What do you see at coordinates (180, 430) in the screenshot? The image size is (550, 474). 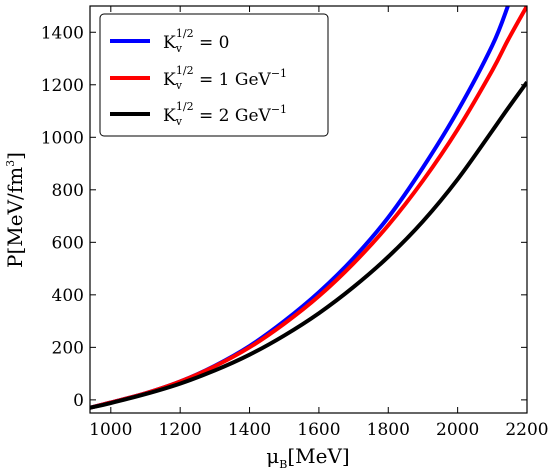 I see `x-tick-label: 1200` at bounding box center [180, 430].